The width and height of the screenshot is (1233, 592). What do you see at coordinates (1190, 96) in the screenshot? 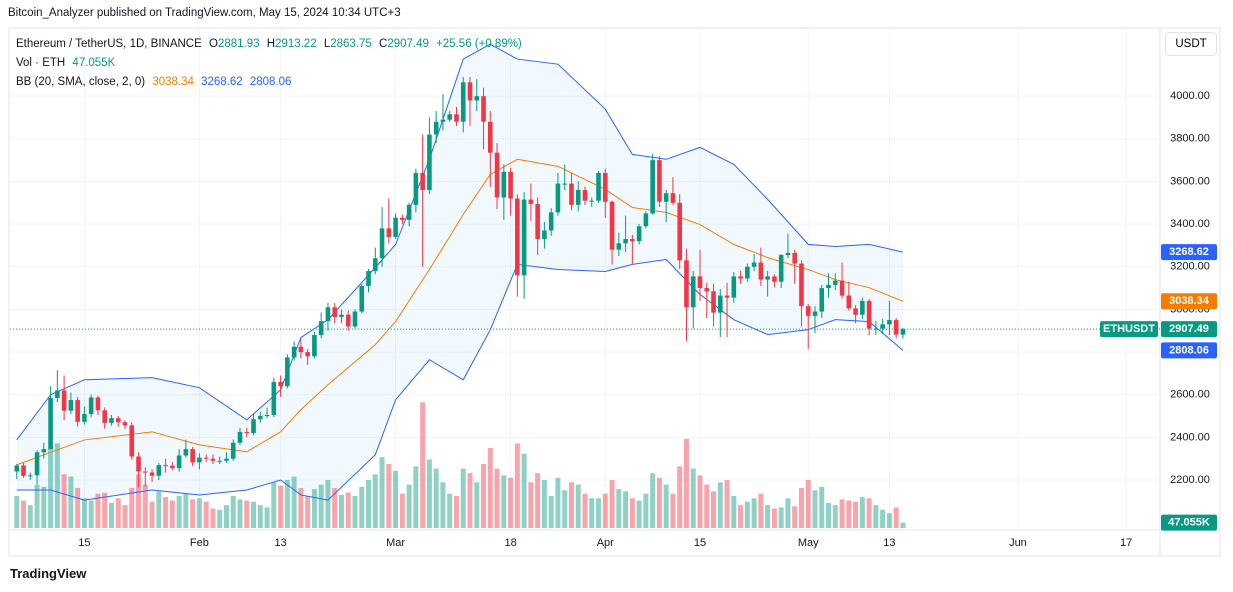
I see `y-tick-label: 4000.00` at bounding box center [1190, 96].